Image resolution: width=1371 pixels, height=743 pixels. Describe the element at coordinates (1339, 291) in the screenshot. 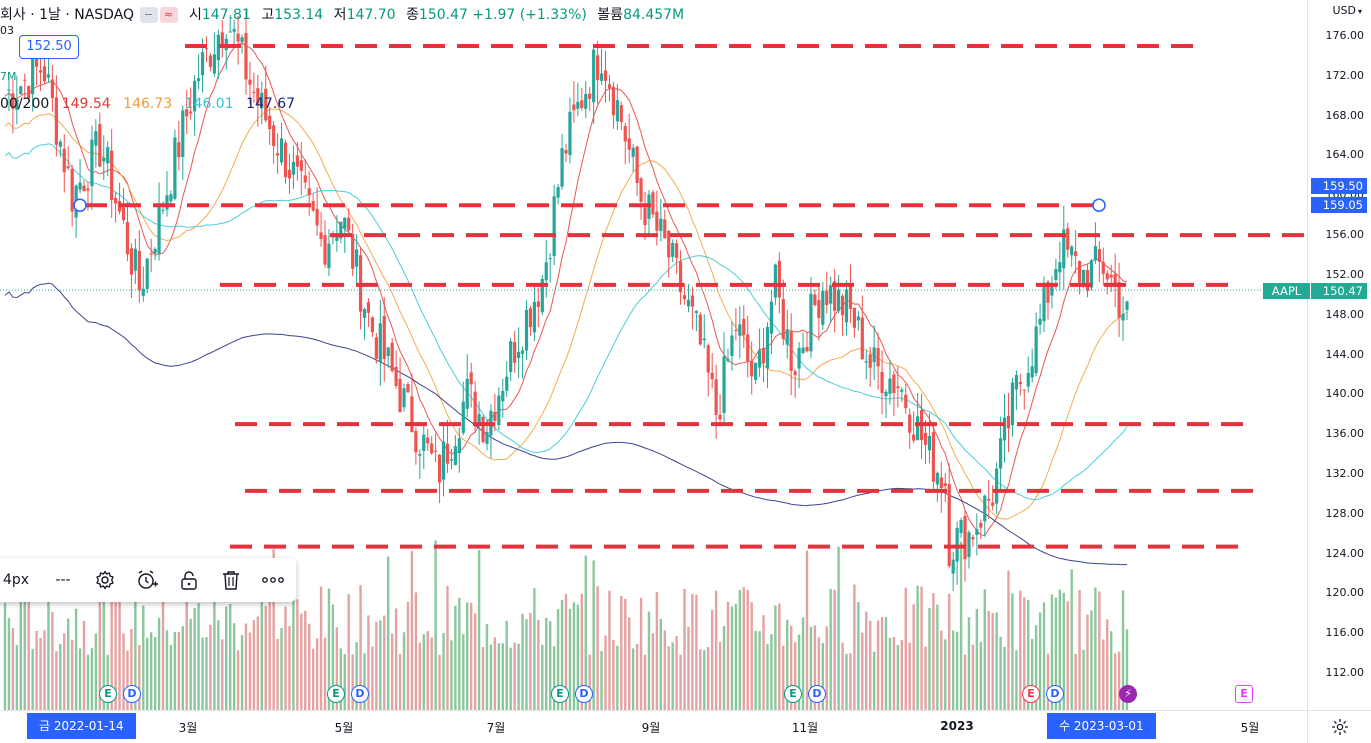

I see `last-price-label: 150.47` at that location.